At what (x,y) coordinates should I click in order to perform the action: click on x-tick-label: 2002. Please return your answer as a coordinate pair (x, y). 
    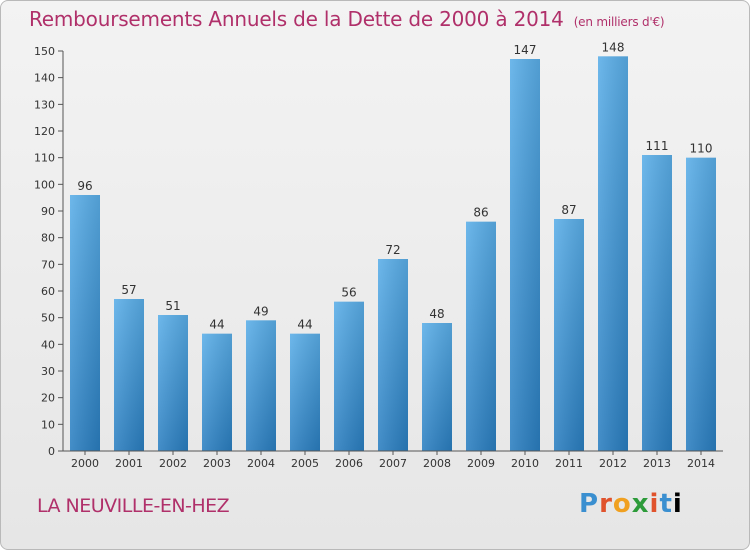
    Looking at the image, I should click on (173, 463).